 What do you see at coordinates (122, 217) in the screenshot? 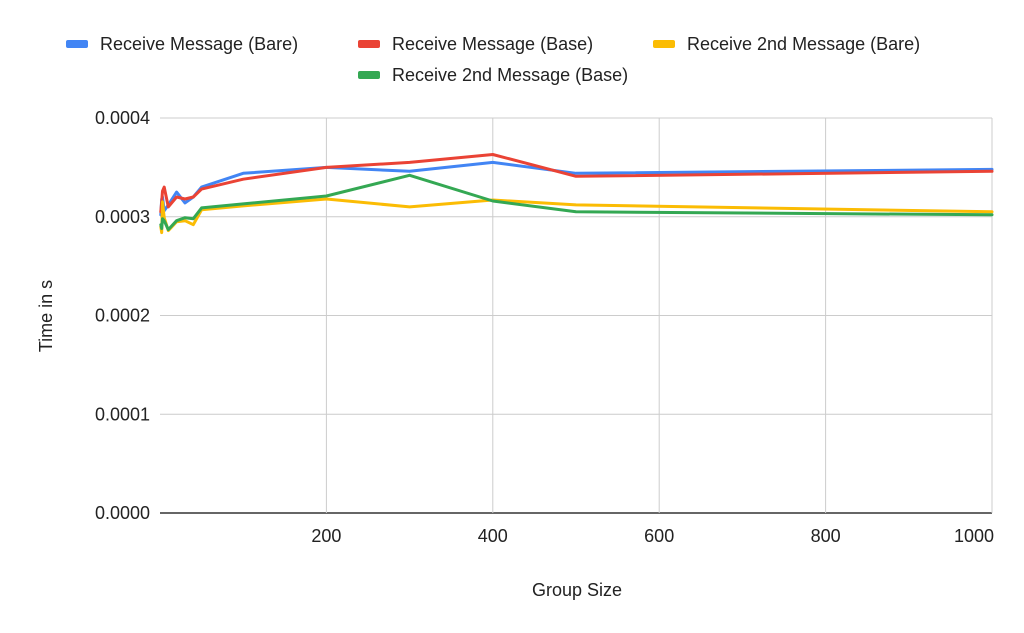
I see `y-tick-label: 0.0003` at bounding box center [122, 217].